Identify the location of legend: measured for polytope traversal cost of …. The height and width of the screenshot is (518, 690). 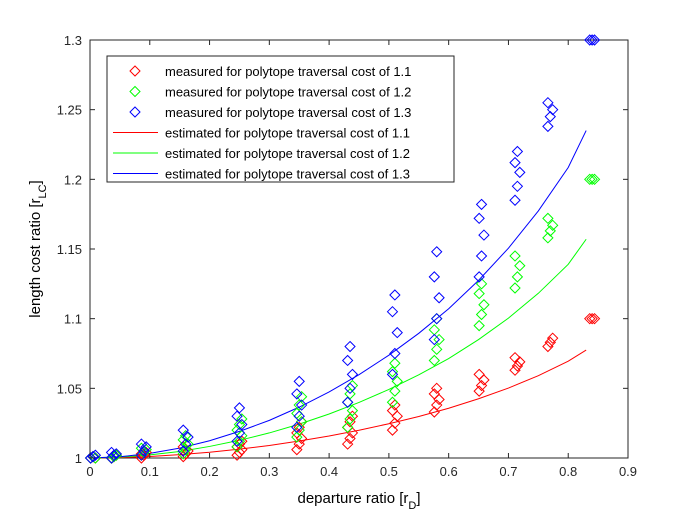
(280, 119).